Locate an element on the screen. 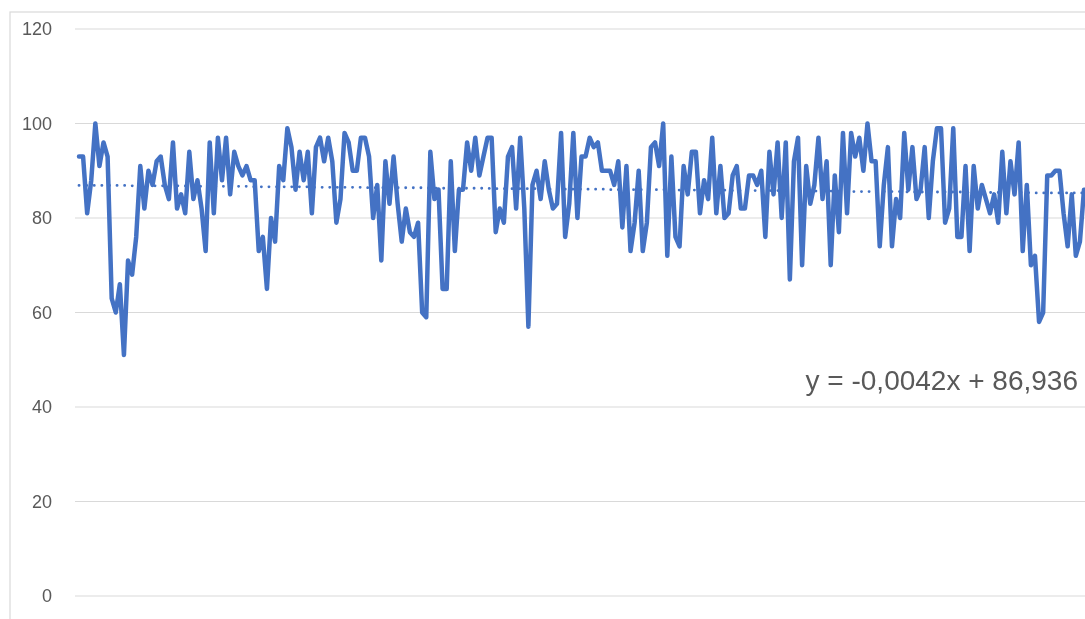 This screenshot has height=619, width=1085. y-tick-label: 120 is located at coordinates (36, 29).